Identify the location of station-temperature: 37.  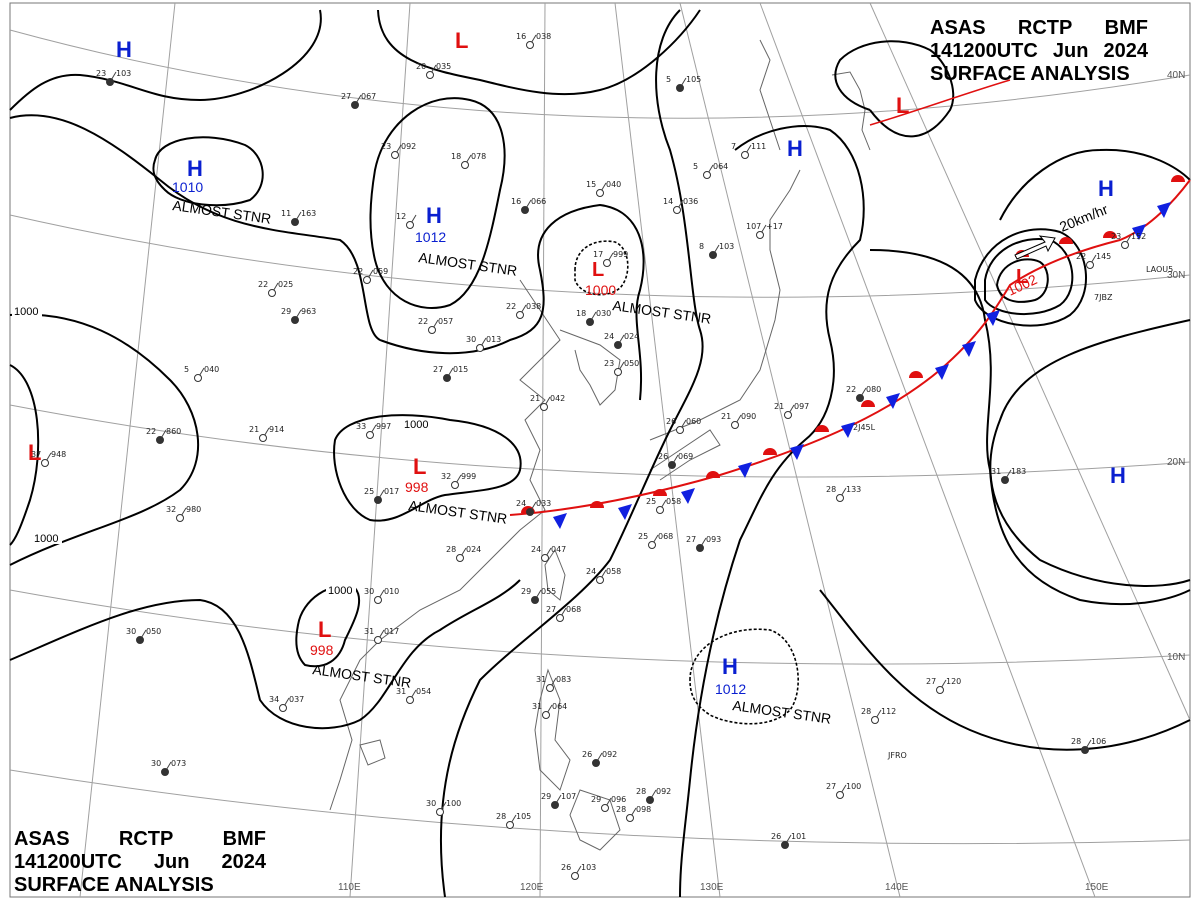
(36, 454).